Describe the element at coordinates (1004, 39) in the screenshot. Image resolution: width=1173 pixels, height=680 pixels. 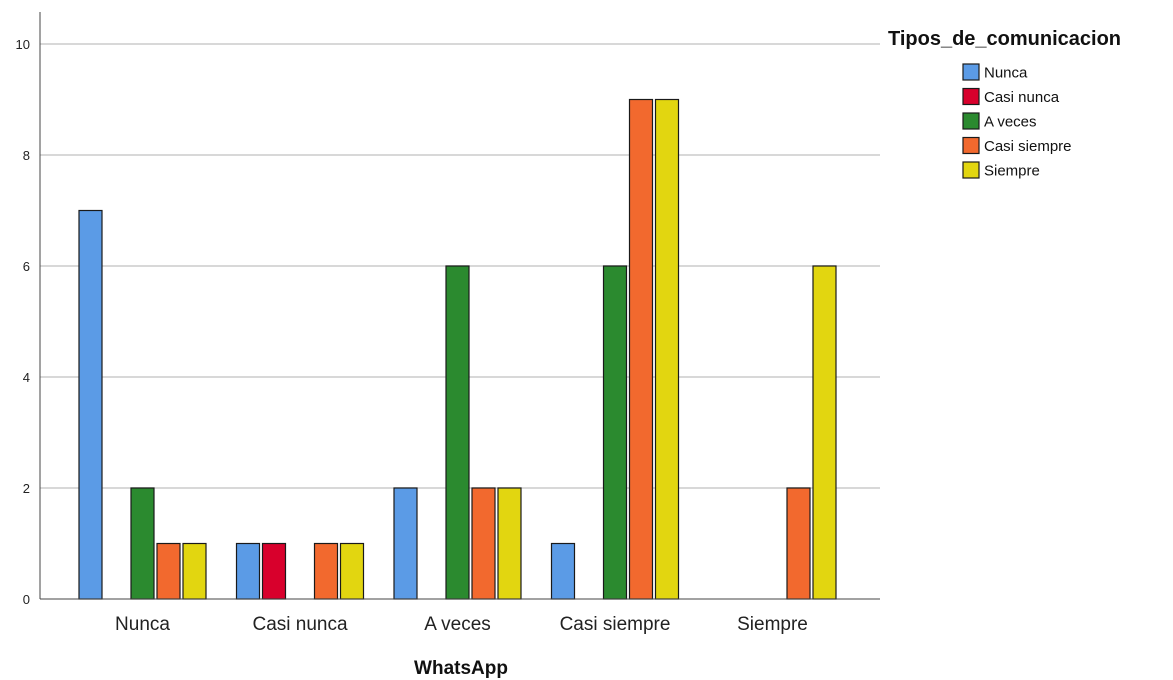
I see `legend-title: Tipos_de_comunicacion` at that location.